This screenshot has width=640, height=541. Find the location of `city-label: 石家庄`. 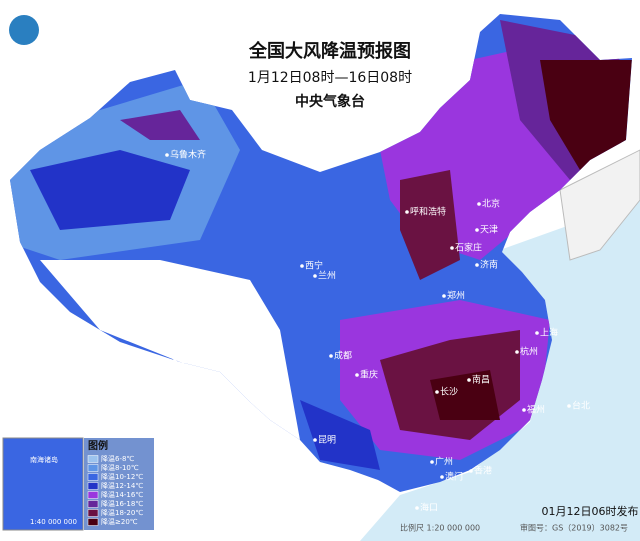

city-label: 石家庄 is located at coordinates (468, 248).